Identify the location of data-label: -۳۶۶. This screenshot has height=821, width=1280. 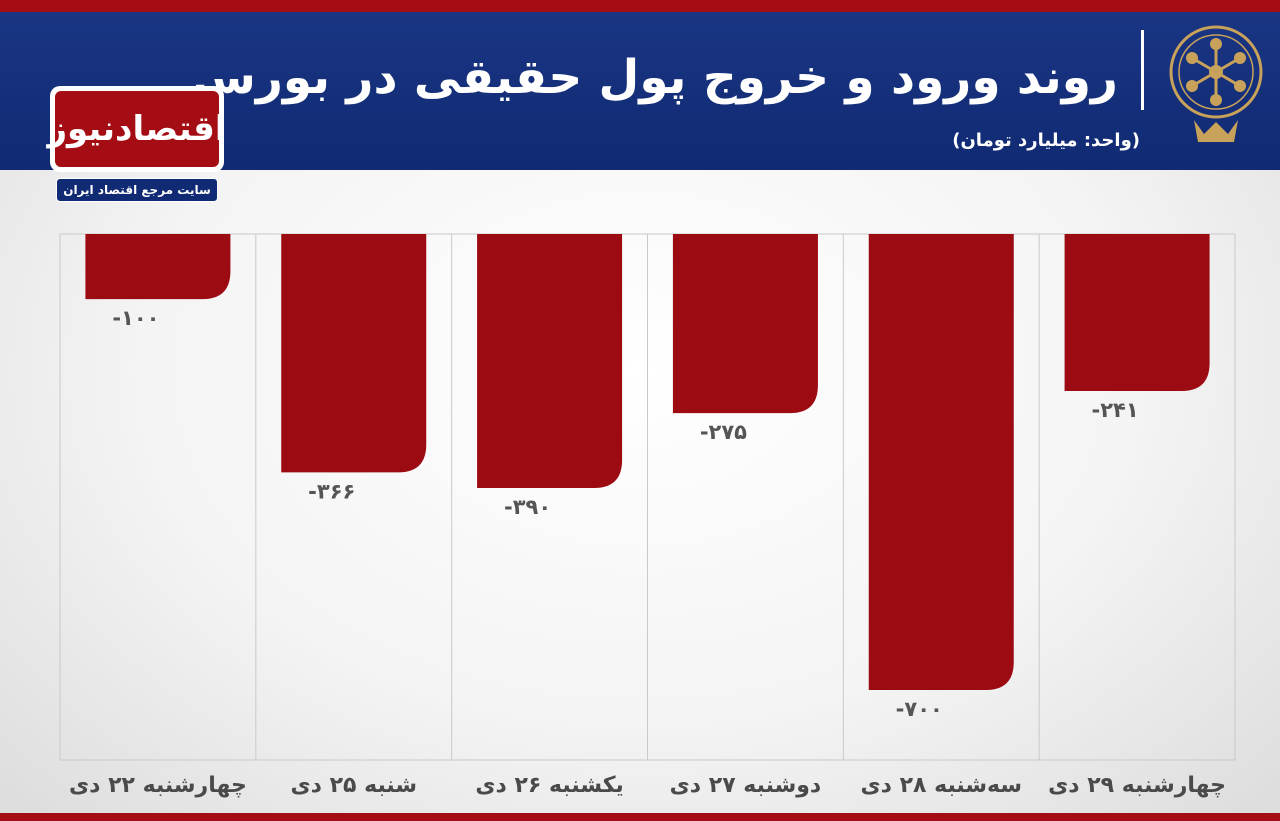
(331, 491).